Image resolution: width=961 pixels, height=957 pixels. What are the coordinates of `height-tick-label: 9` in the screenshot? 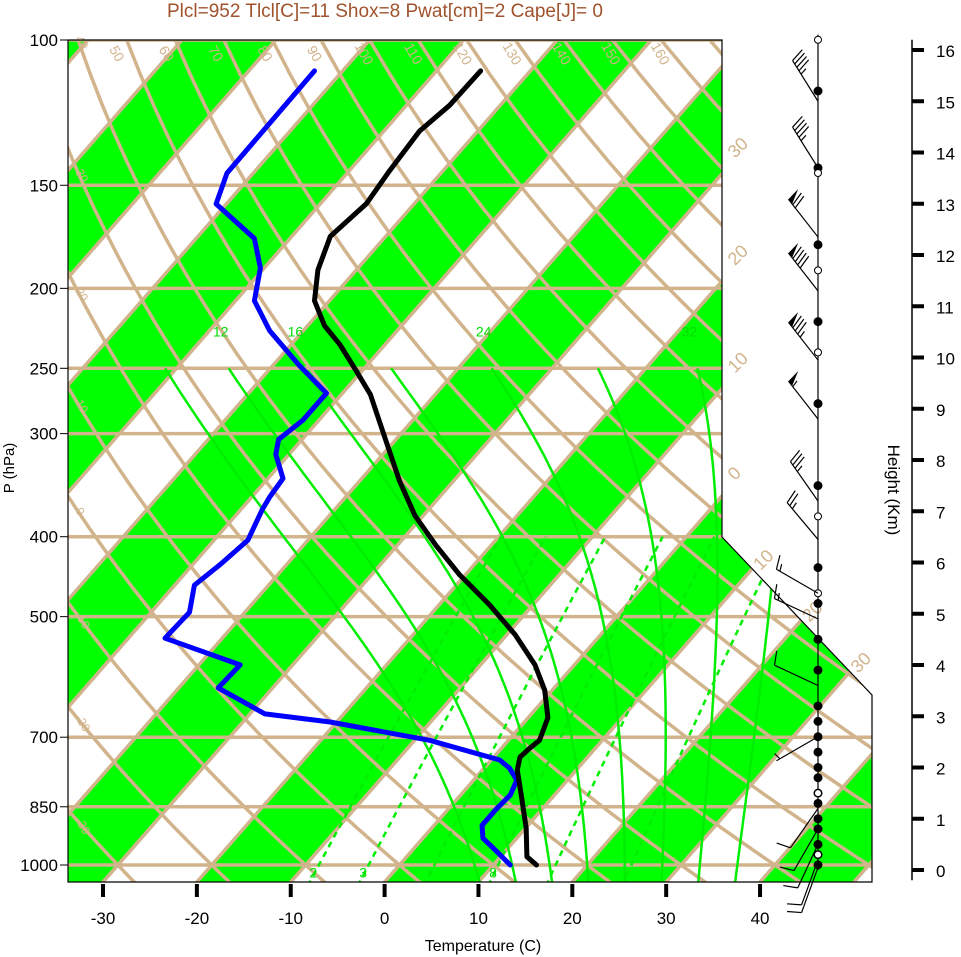 It's located at (940, 410).